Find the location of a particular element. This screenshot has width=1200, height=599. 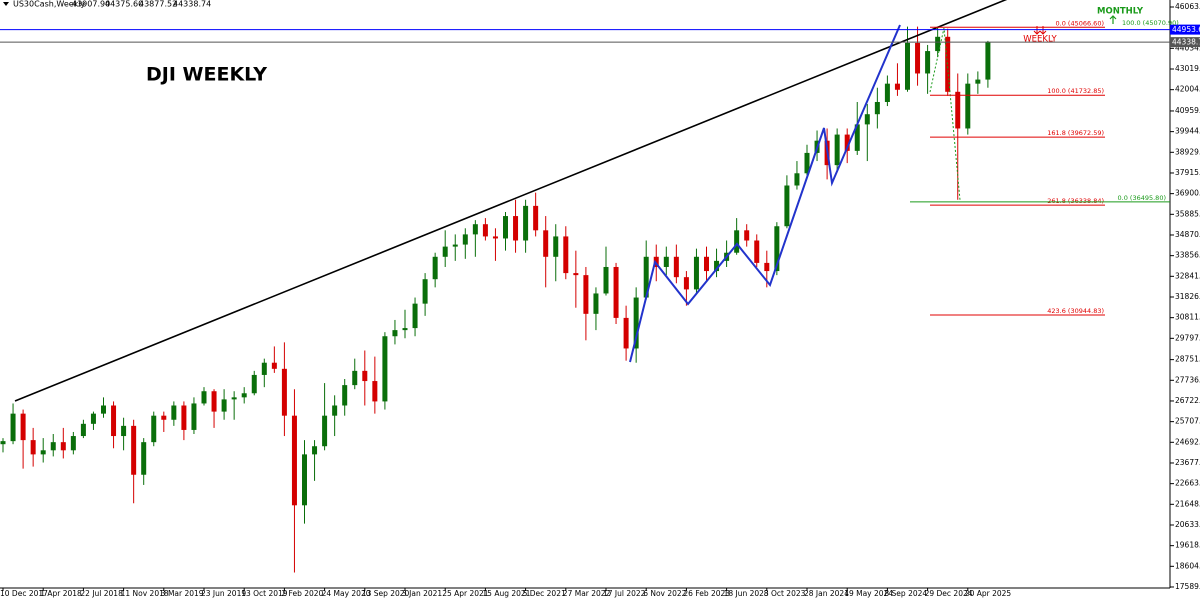

x-tick-label: 3 Mar 2019 is located at coordinates (182, 593).